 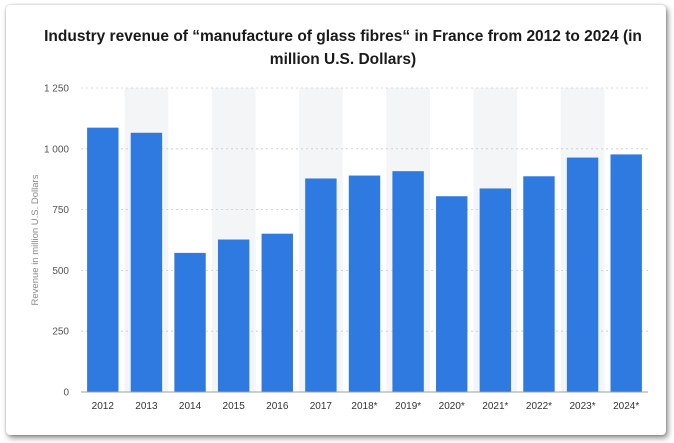 What do you see at coordinates (321, 406) in the screenshot?
I see `x-tick-label: 2017` at bounding box center [321, 406].